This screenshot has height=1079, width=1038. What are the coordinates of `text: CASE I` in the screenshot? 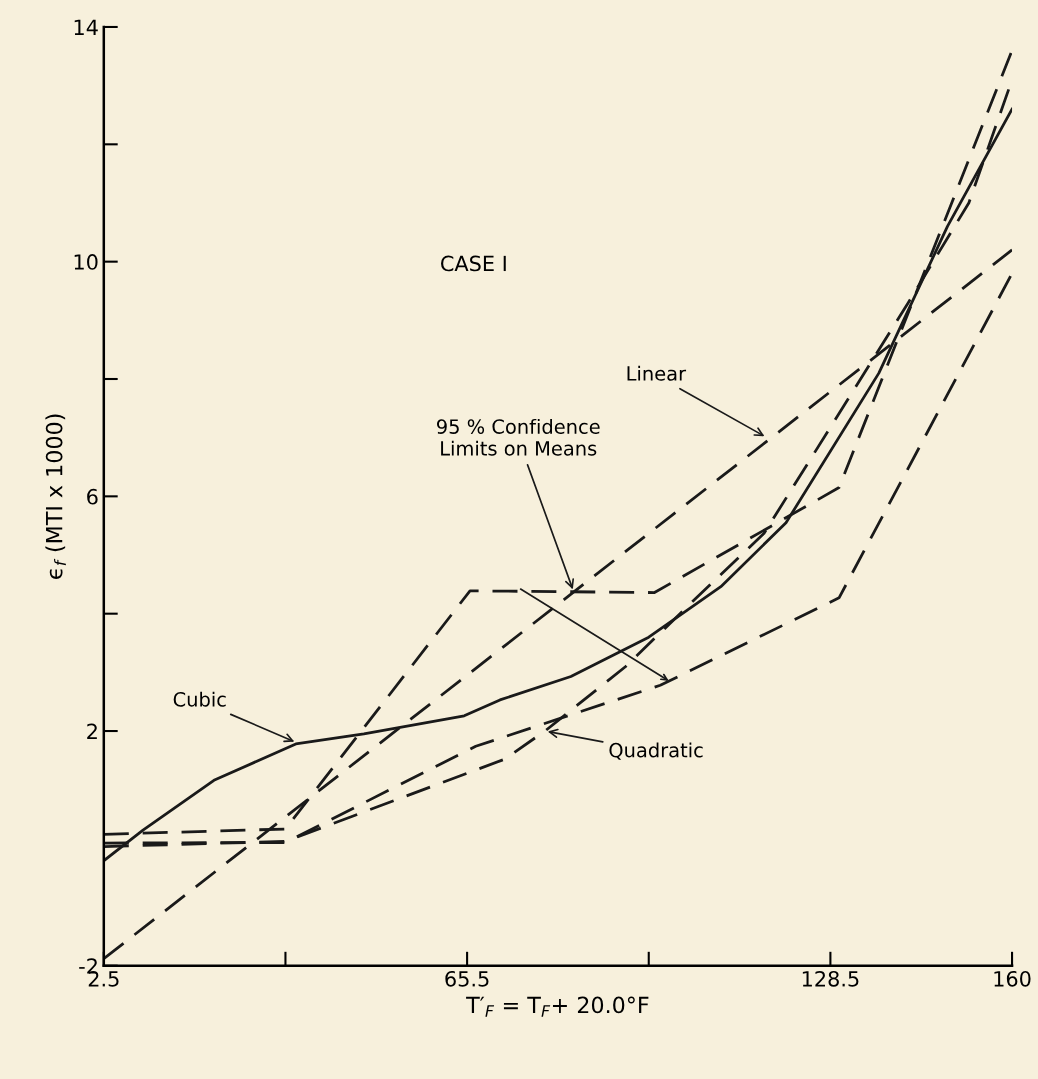 It's located at (473, 263).